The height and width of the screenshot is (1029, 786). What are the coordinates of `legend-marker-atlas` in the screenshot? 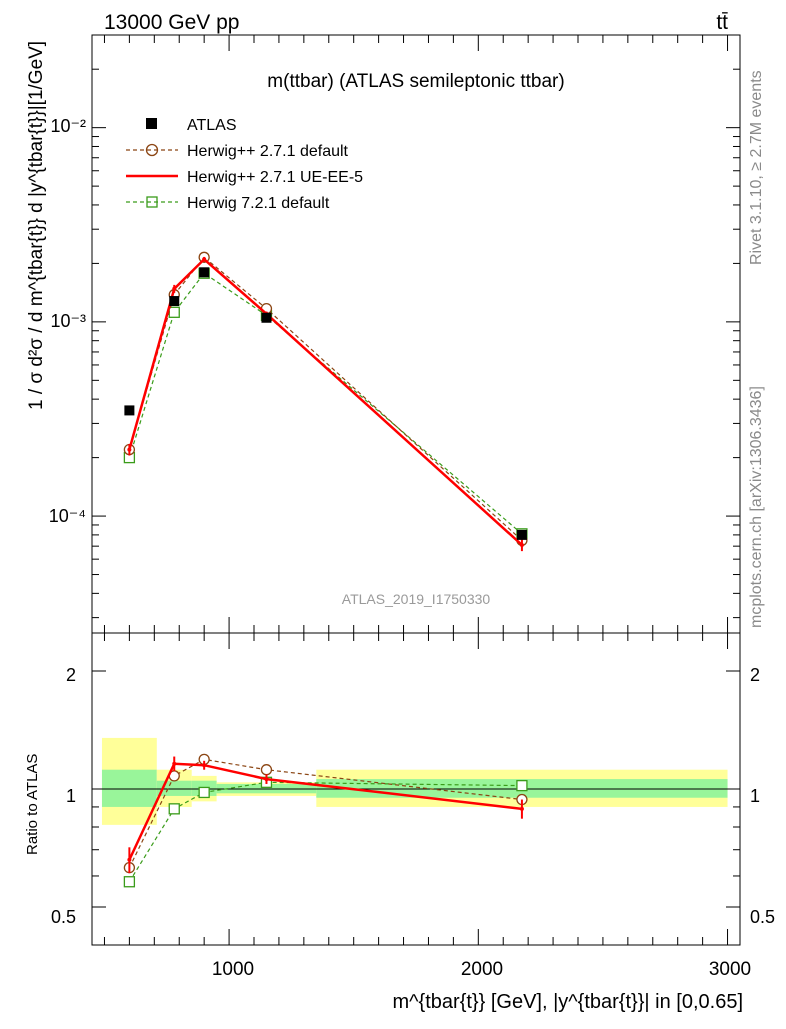 It's located at (151, 123).